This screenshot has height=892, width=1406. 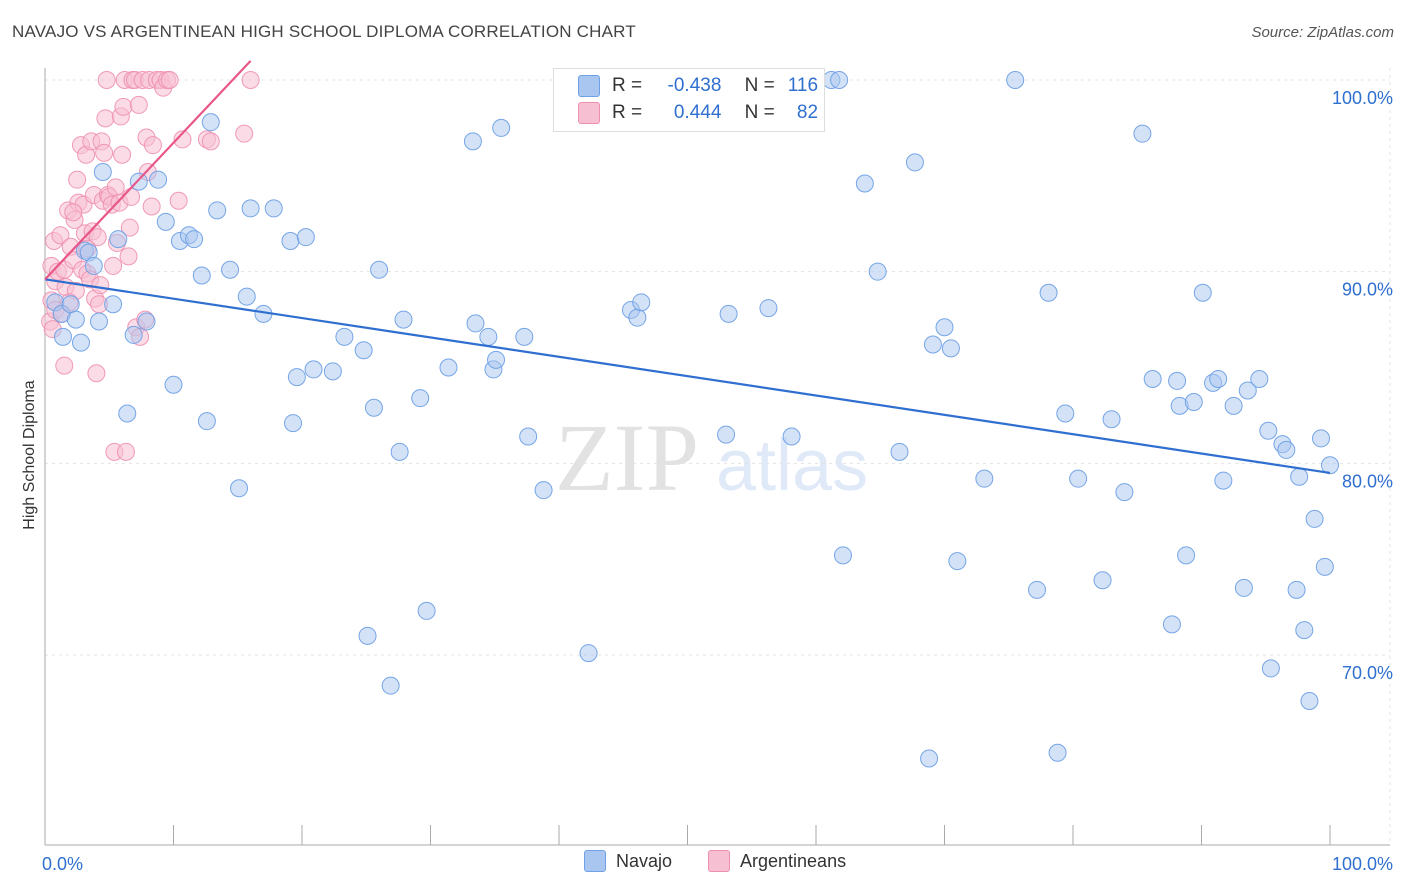 I want to click on navajo-n-value: 116, so click(x=803, y=86).